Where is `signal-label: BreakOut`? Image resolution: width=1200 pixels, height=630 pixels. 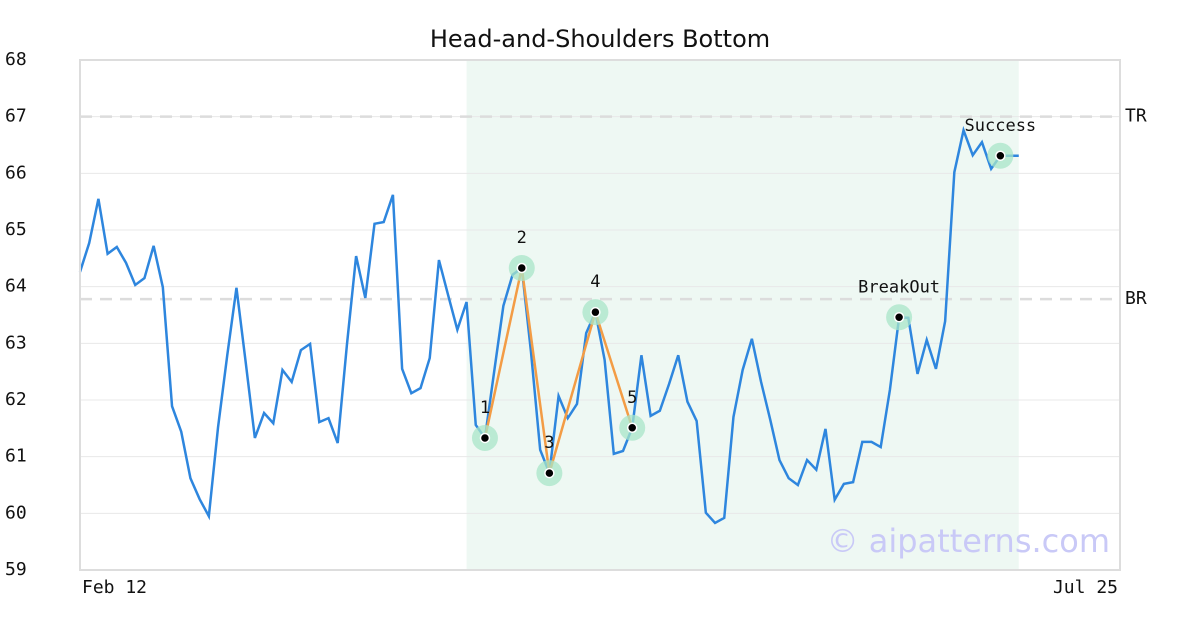
signal-label: BreakOut is located at coordinates (899, 287).